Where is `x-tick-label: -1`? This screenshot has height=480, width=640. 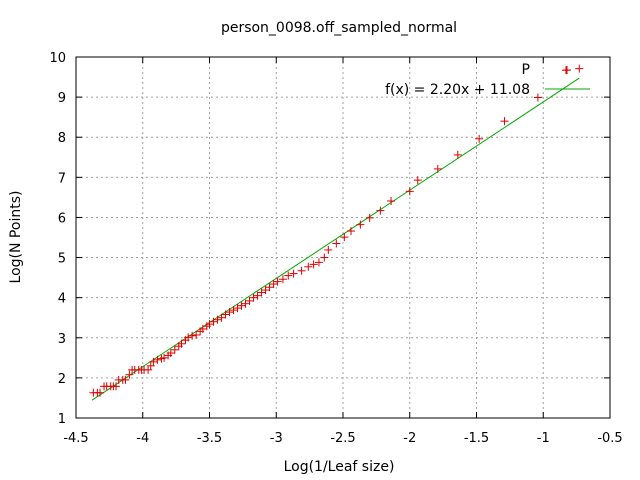 x-tick-label: -1 is located at coordinates (543, 438).